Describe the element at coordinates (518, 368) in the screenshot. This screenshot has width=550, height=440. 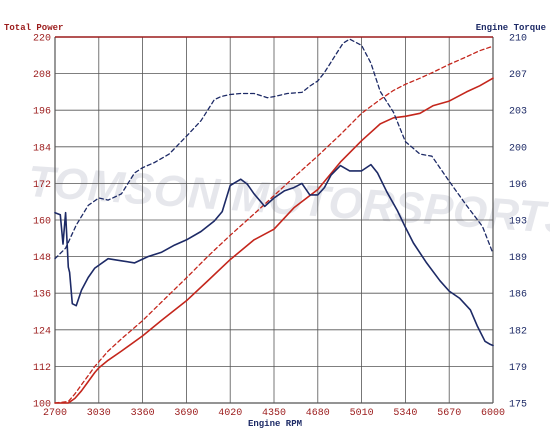
I see `right-tick-label: 179` at that location.